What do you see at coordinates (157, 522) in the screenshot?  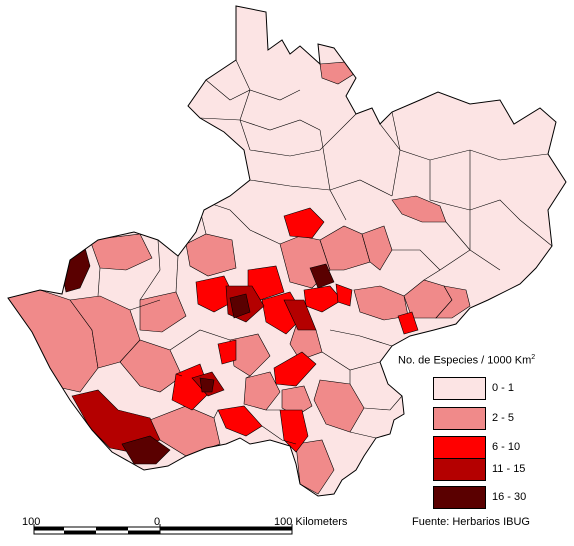 I see `scale-middle-label: 0` at bounding box center [157, 522].